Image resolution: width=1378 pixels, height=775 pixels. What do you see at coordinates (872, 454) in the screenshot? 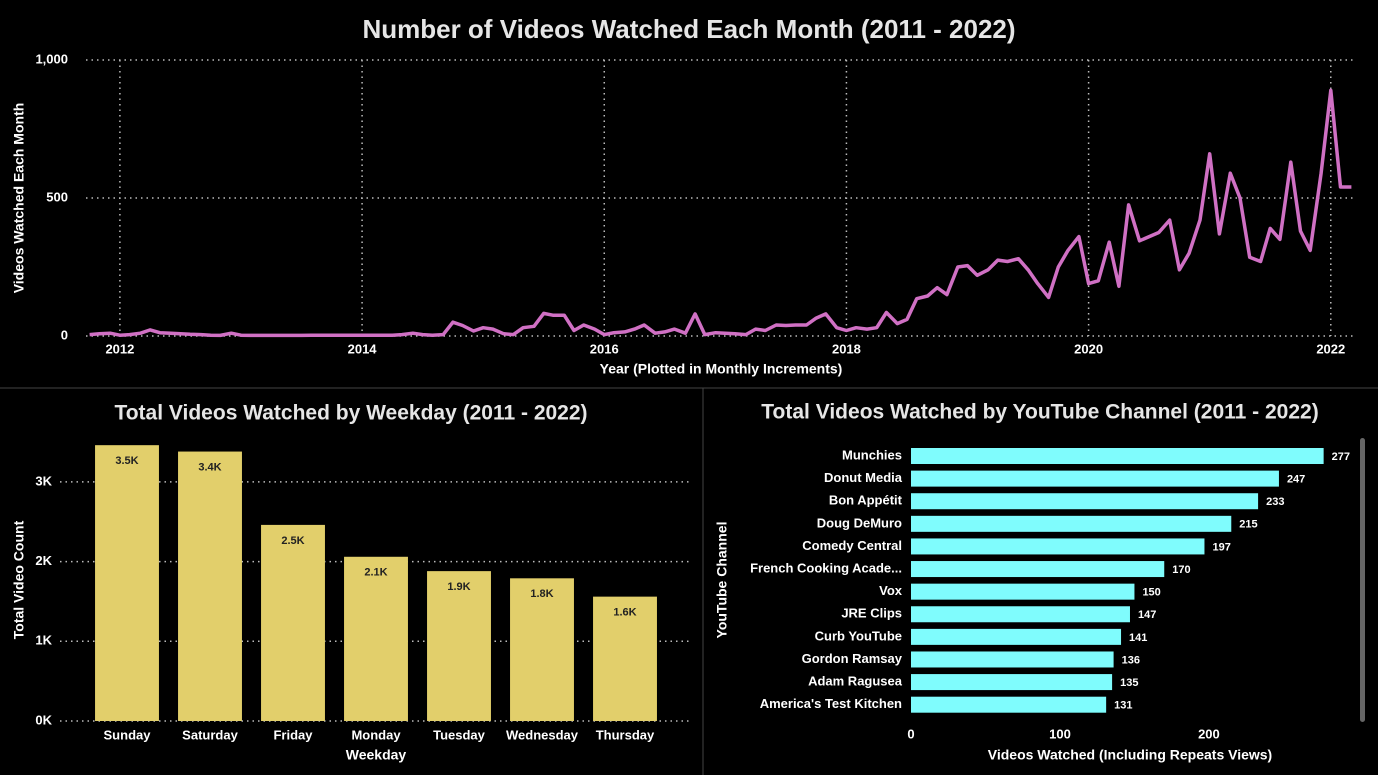
I see `y-tick-label: Munchies` at bounding box center [872, 454].